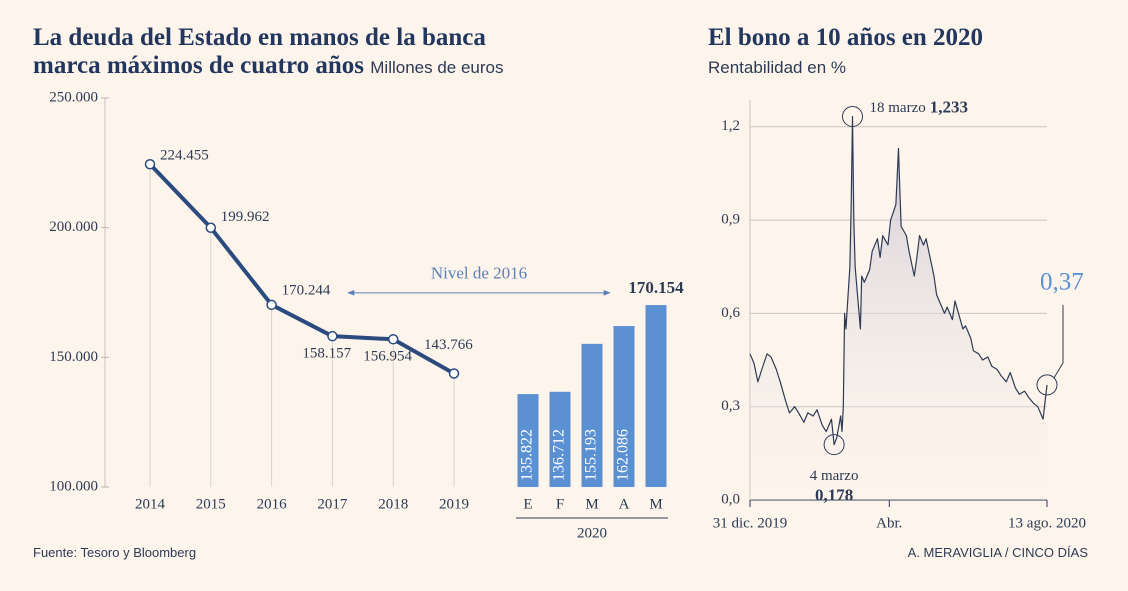 The width and height of the screenshot is (1128, 591). I want to click on x-axis-label: 2020, so click(592, 533).